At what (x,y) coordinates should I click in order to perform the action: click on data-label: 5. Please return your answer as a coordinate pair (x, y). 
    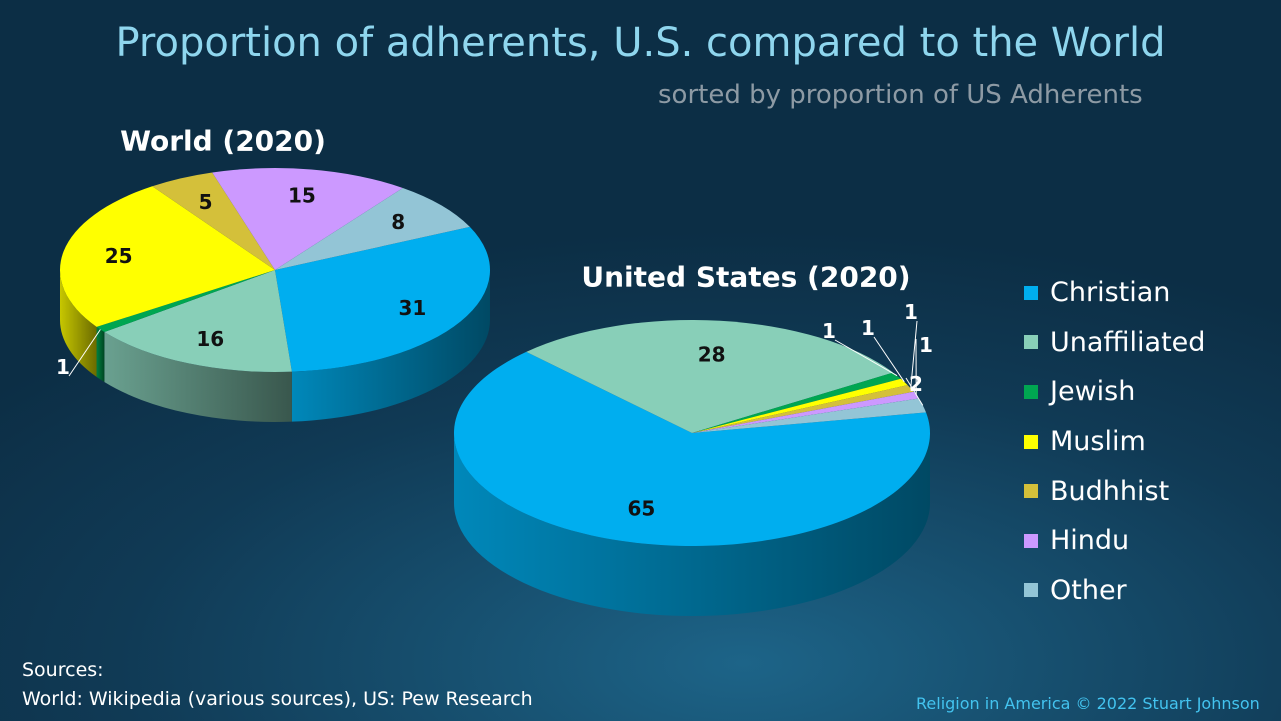
    Looking at the image, I should click on (206, 202).